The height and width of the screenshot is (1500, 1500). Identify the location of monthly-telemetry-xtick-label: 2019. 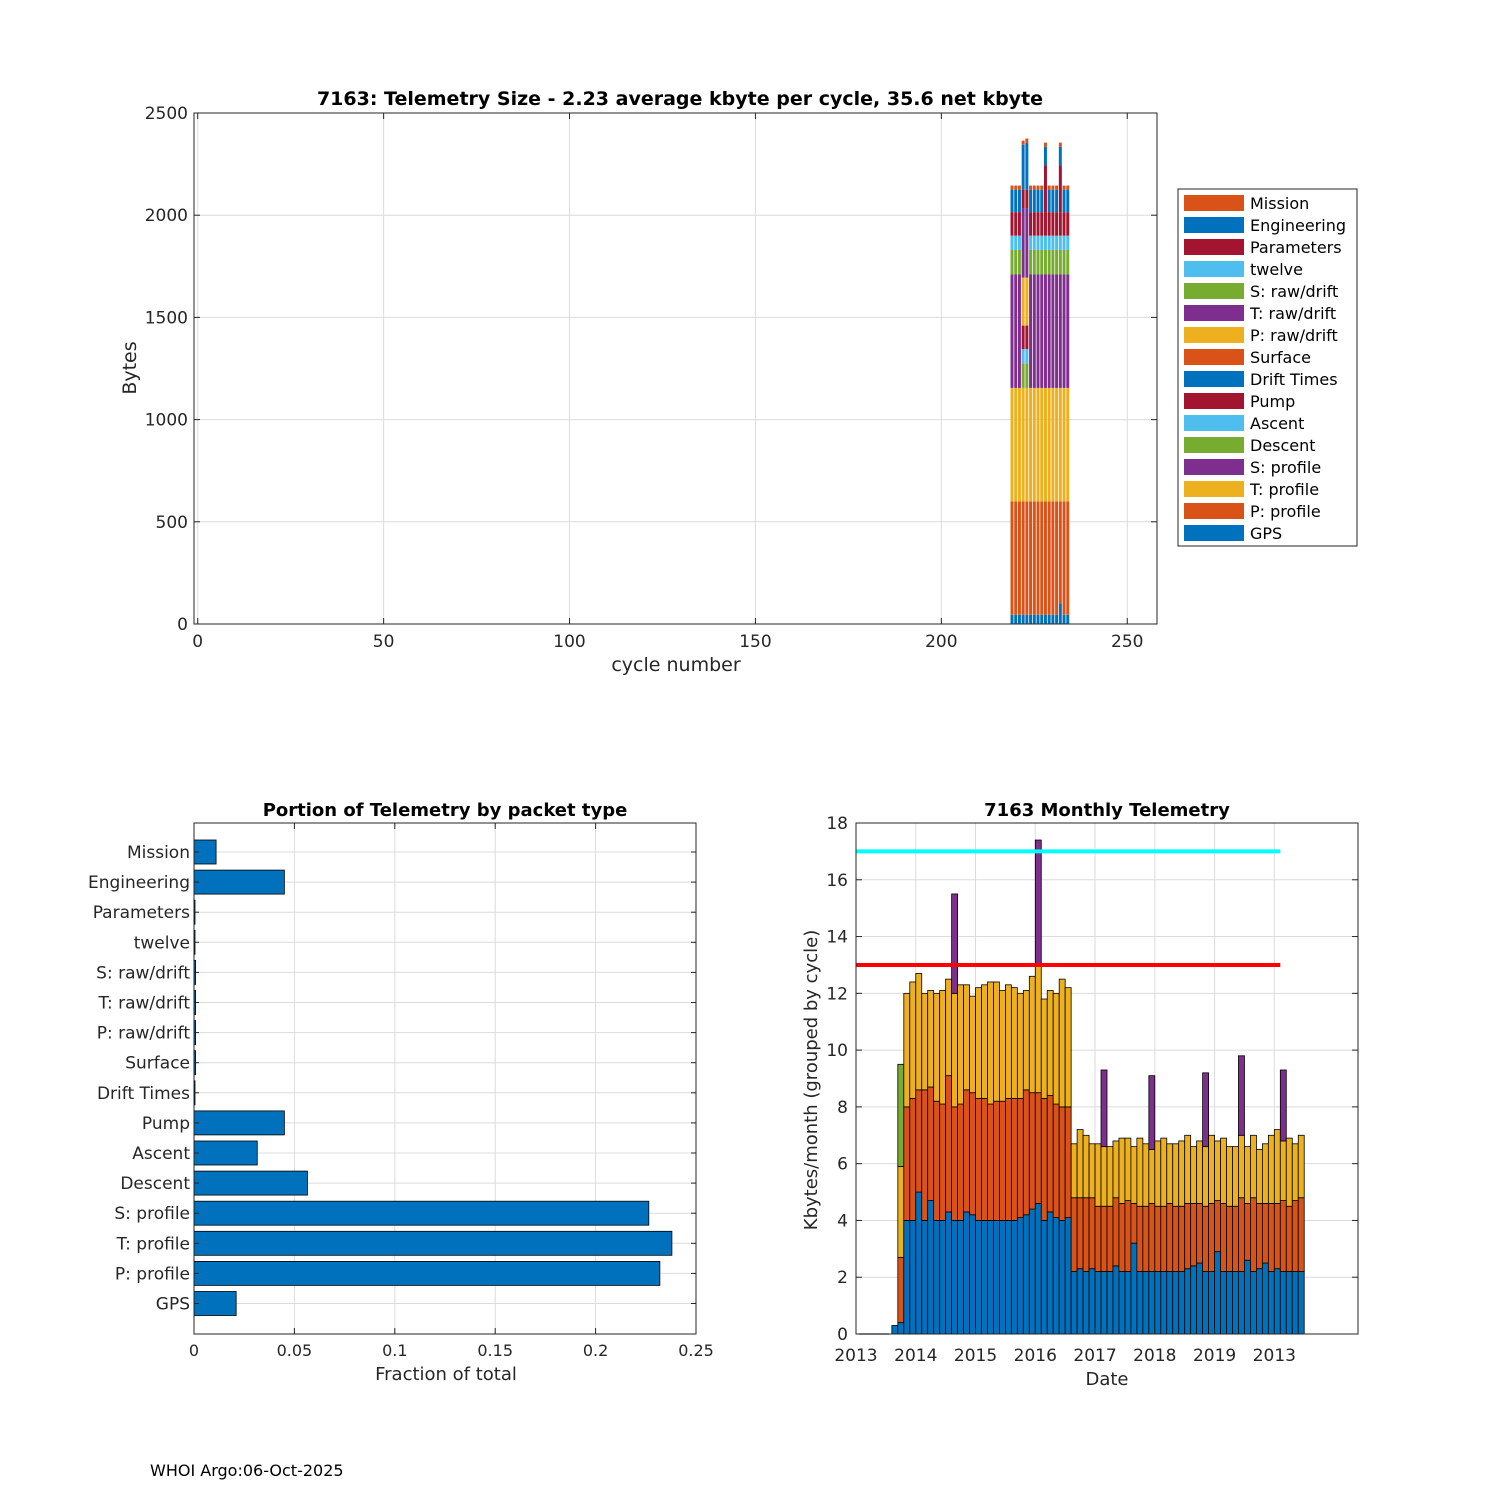
(1214, 1356).